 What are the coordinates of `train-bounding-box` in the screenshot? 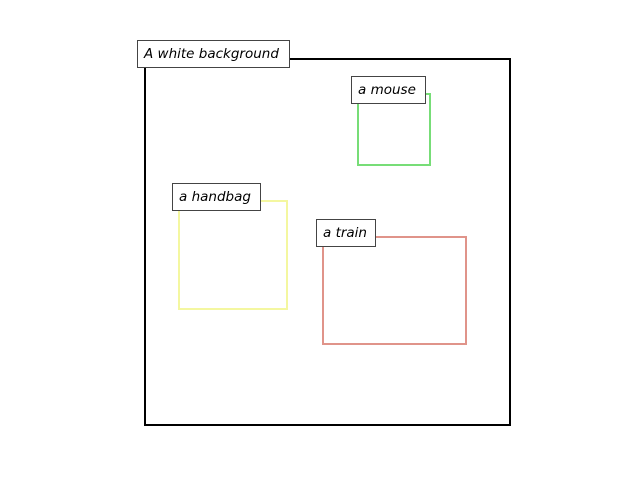 It's located at (394, 290).